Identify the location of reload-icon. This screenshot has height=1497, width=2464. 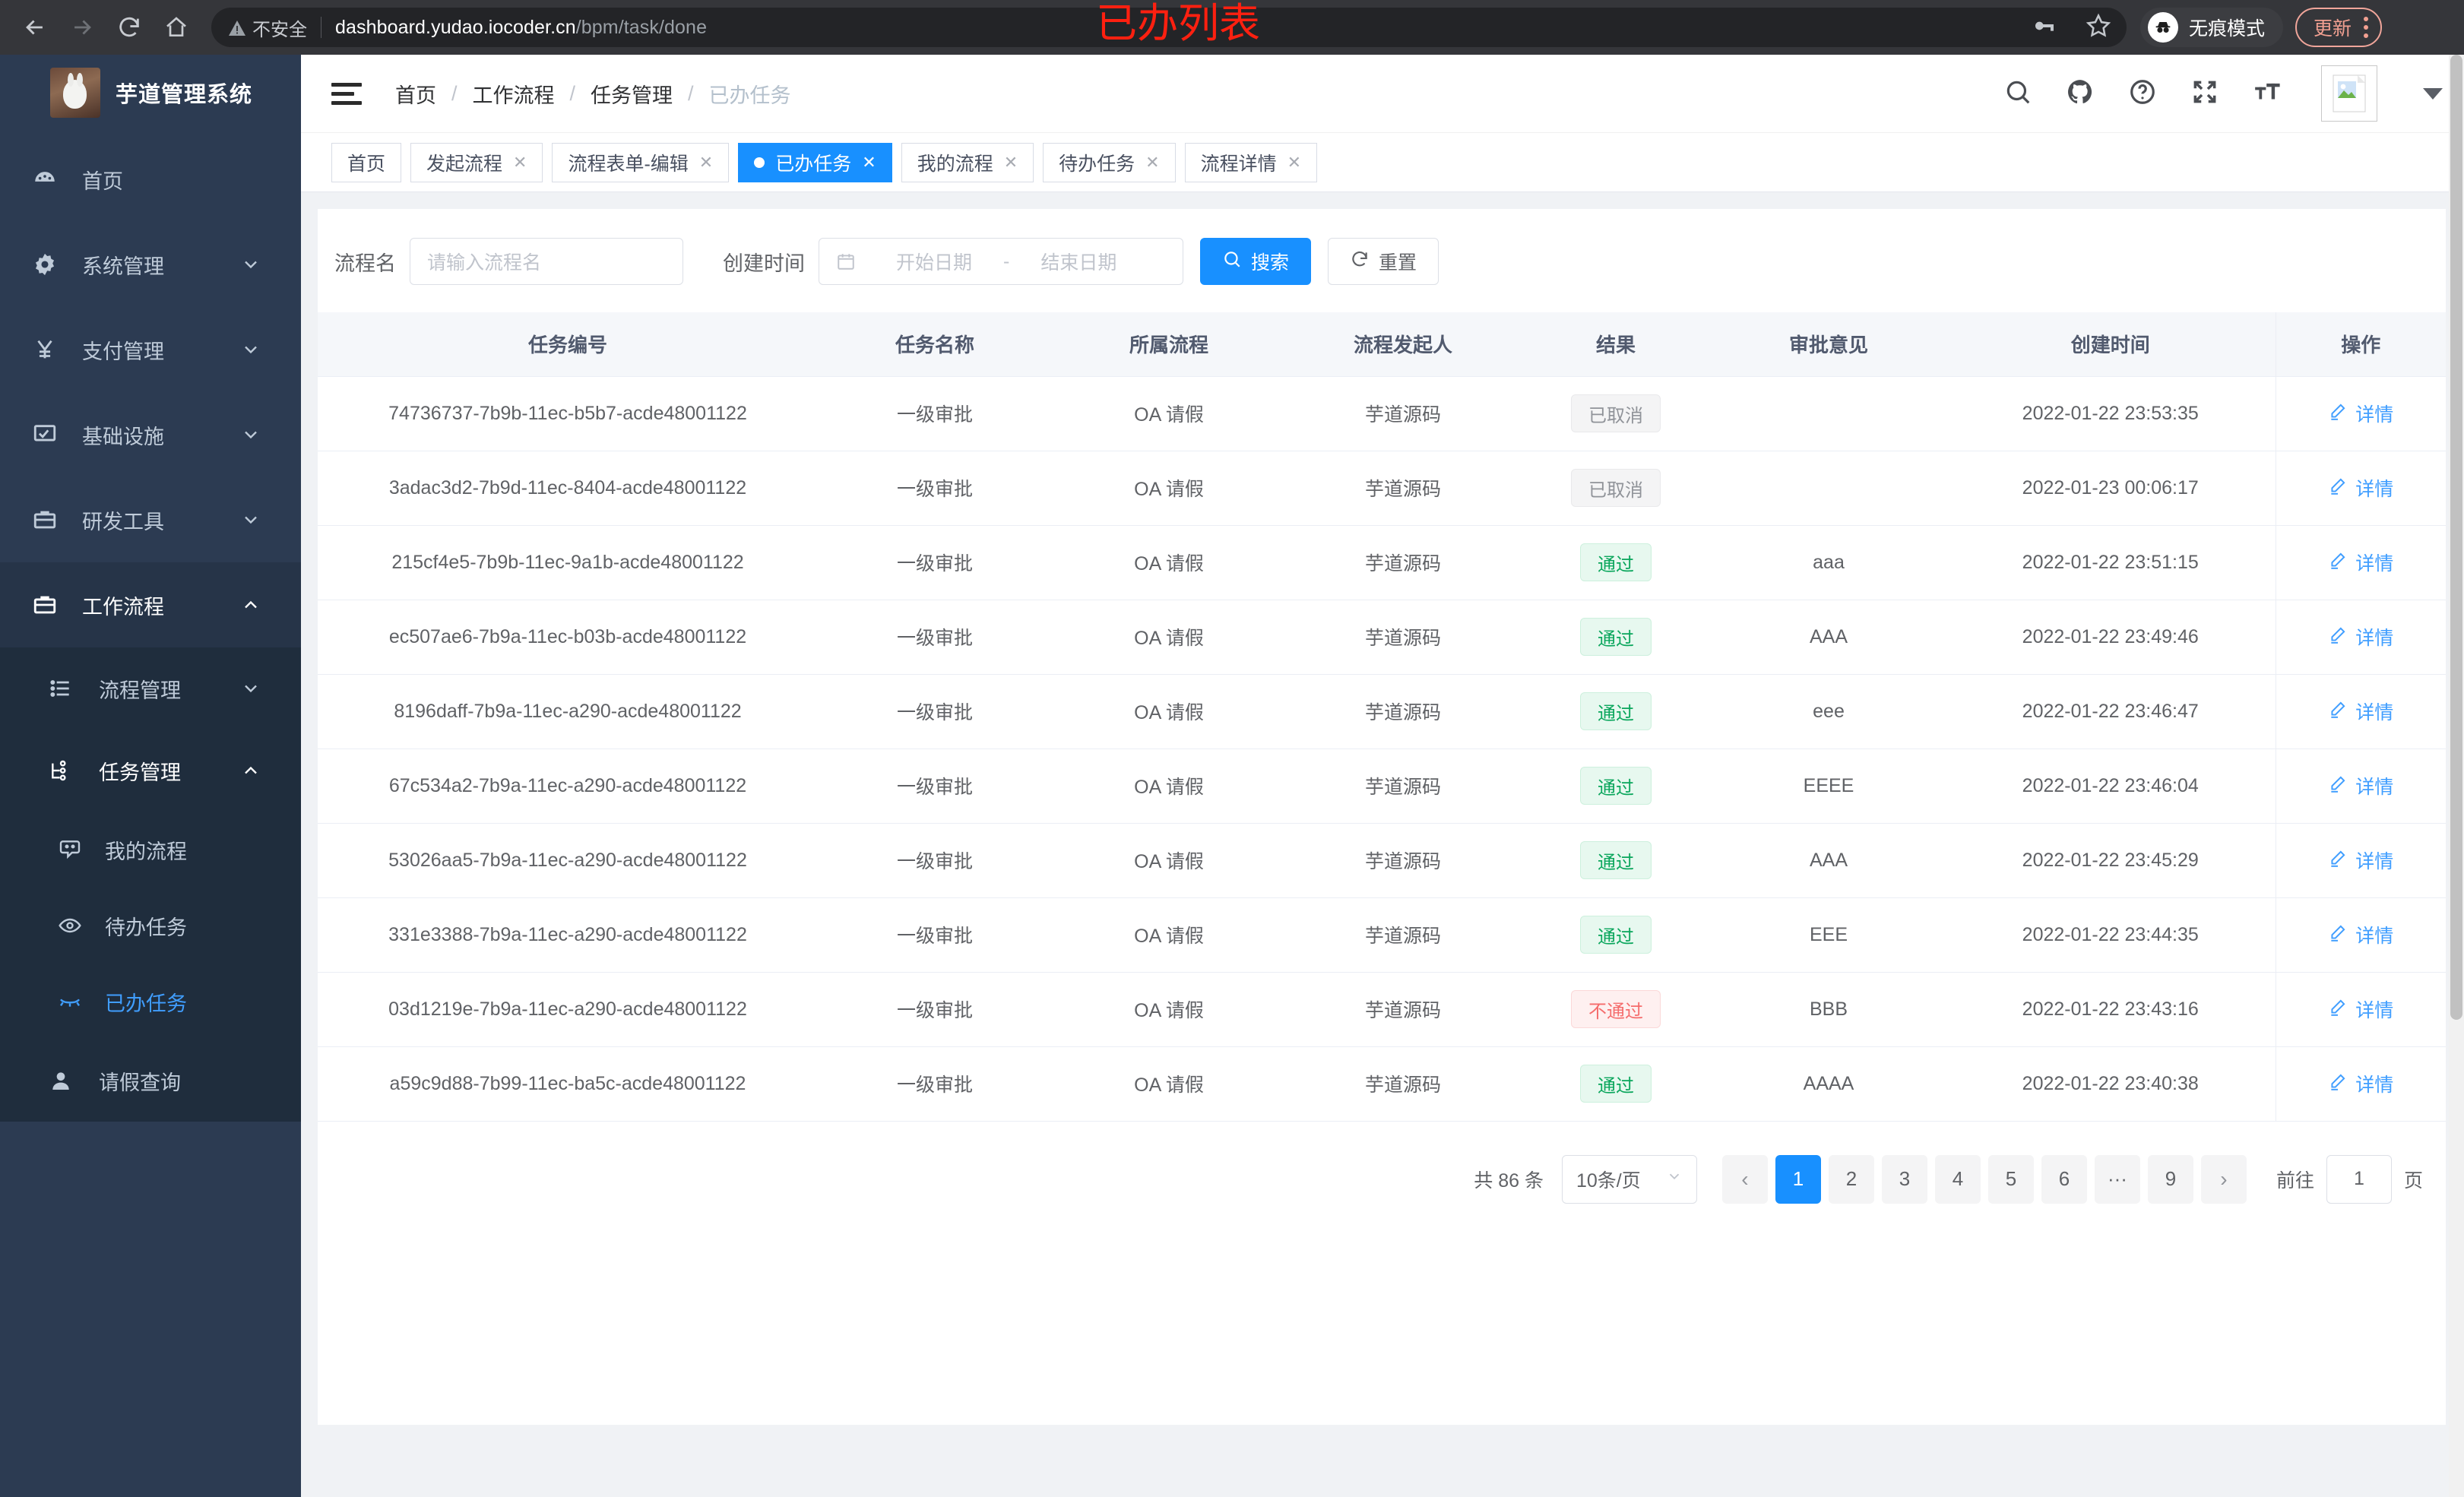
(129, 28).